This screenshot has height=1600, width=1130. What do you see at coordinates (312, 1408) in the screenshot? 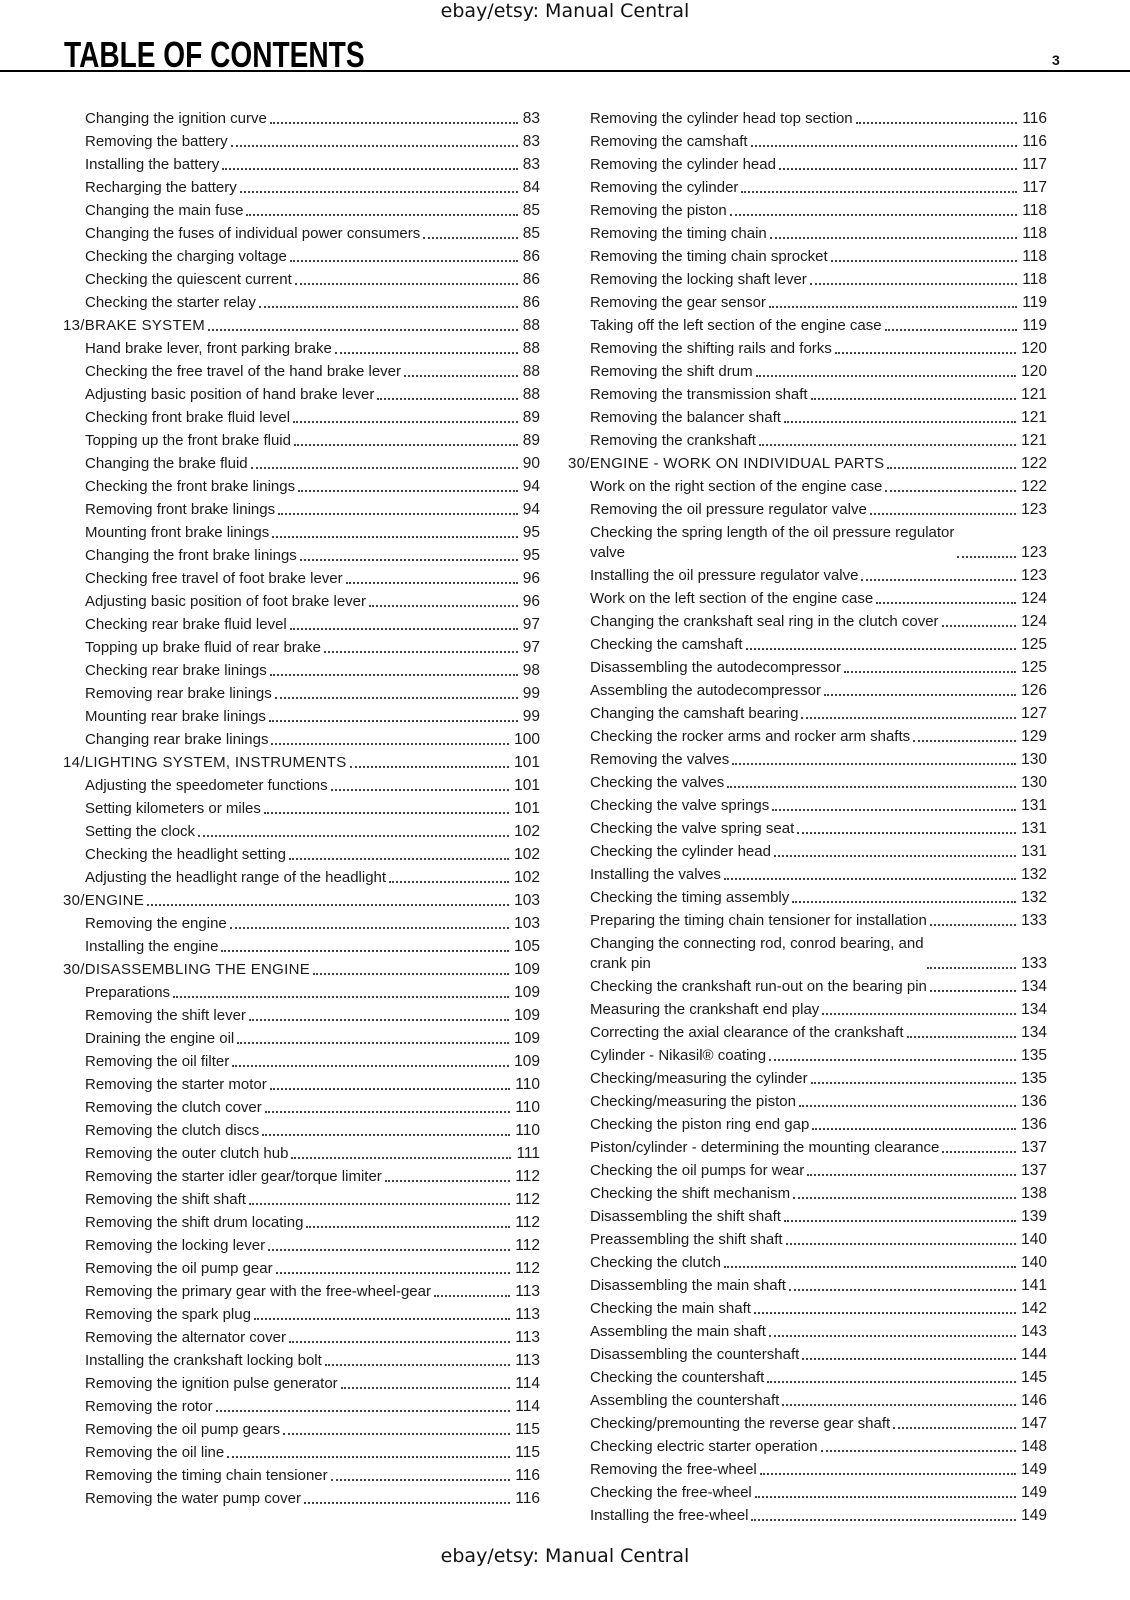
I see `toc-entry: Removing the rotor 114` at bounding box center [312, 1408].